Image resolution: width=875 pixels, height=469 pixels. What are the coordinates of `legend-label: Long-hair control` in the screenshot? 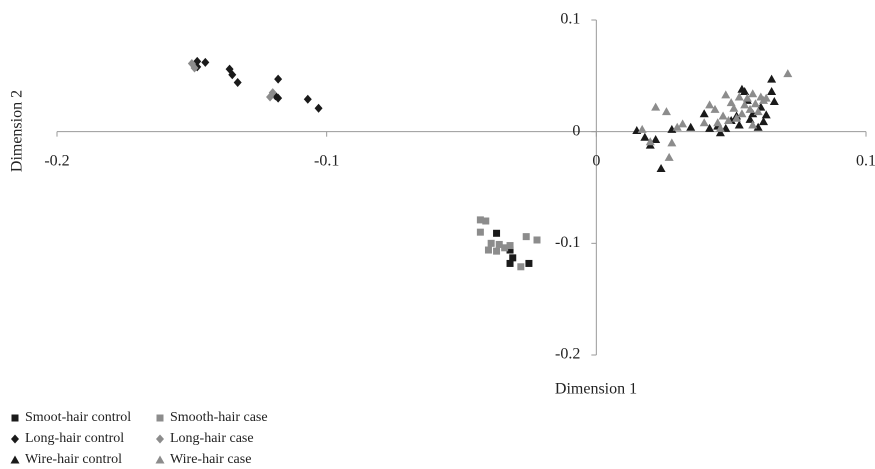 It's located at (74, 438).